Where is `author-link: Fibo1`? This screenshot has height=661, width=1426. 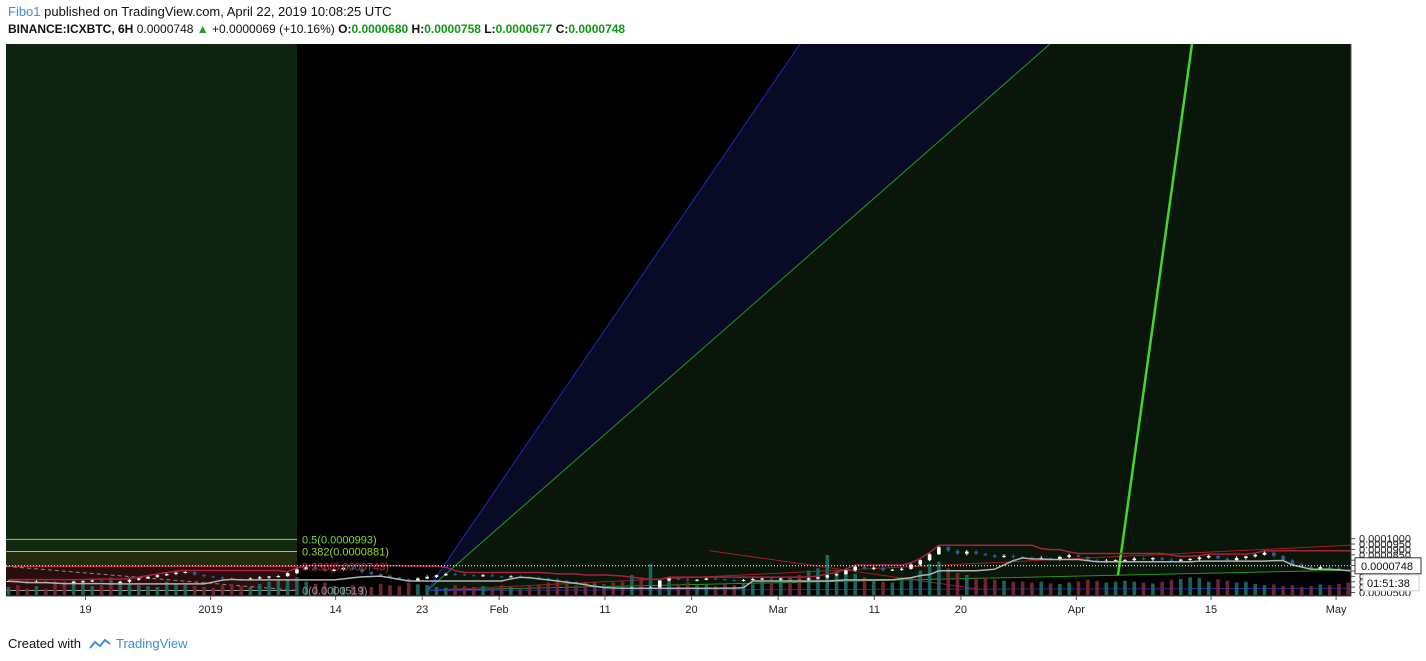 author-link: Fibo1 is located at coordinates (24, 11).